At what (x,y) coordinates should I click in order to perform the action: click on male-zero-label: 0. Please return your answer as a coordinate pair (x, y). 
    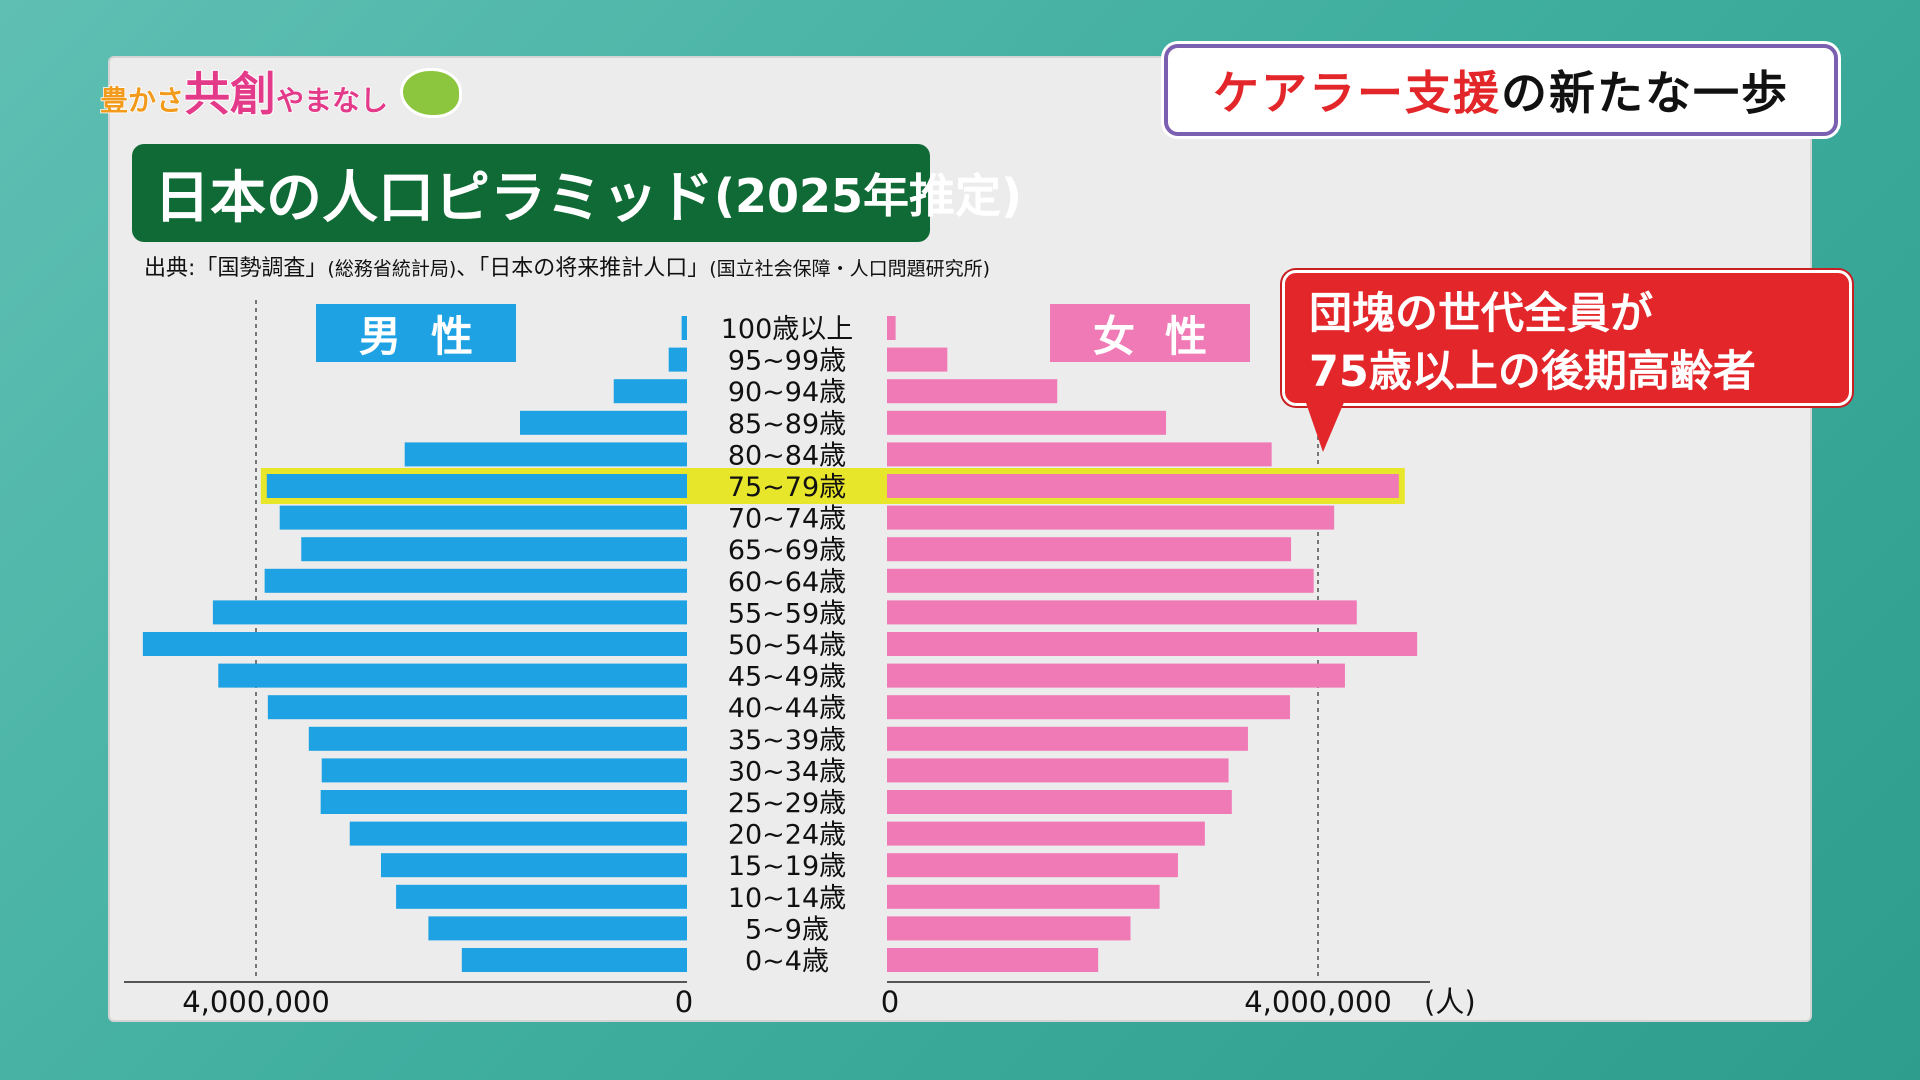
    Looking at the image, I should click on (684, 1002).